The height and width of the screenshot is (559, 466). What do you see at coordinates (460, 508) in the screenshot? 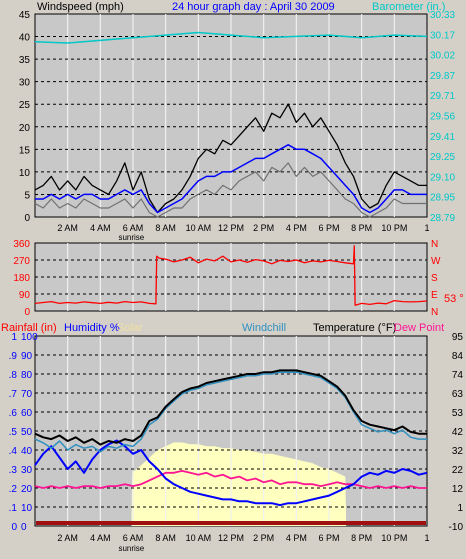
I see `temperature-tick-label: 1` at bounding box center [460, 508].